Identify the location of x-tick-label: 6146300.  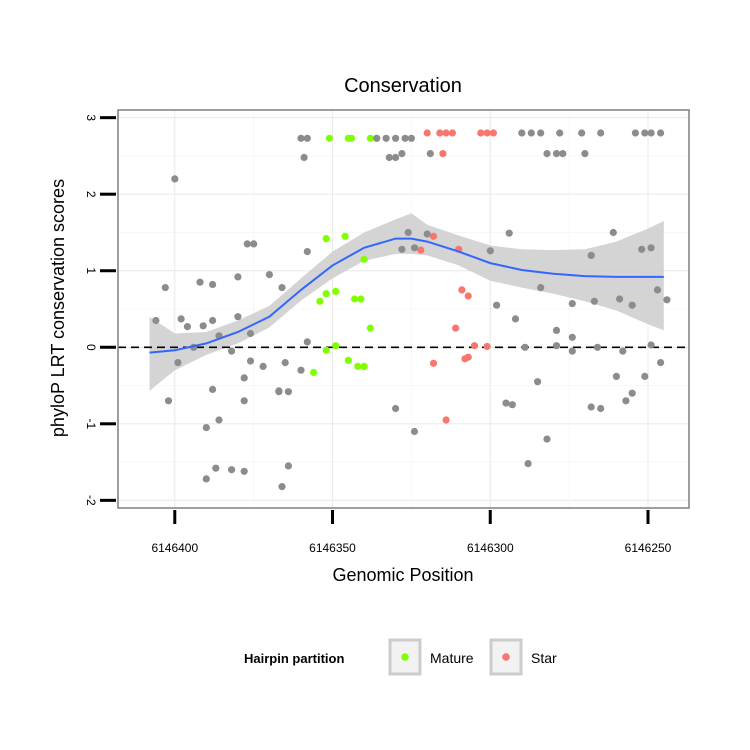
(490, 548).